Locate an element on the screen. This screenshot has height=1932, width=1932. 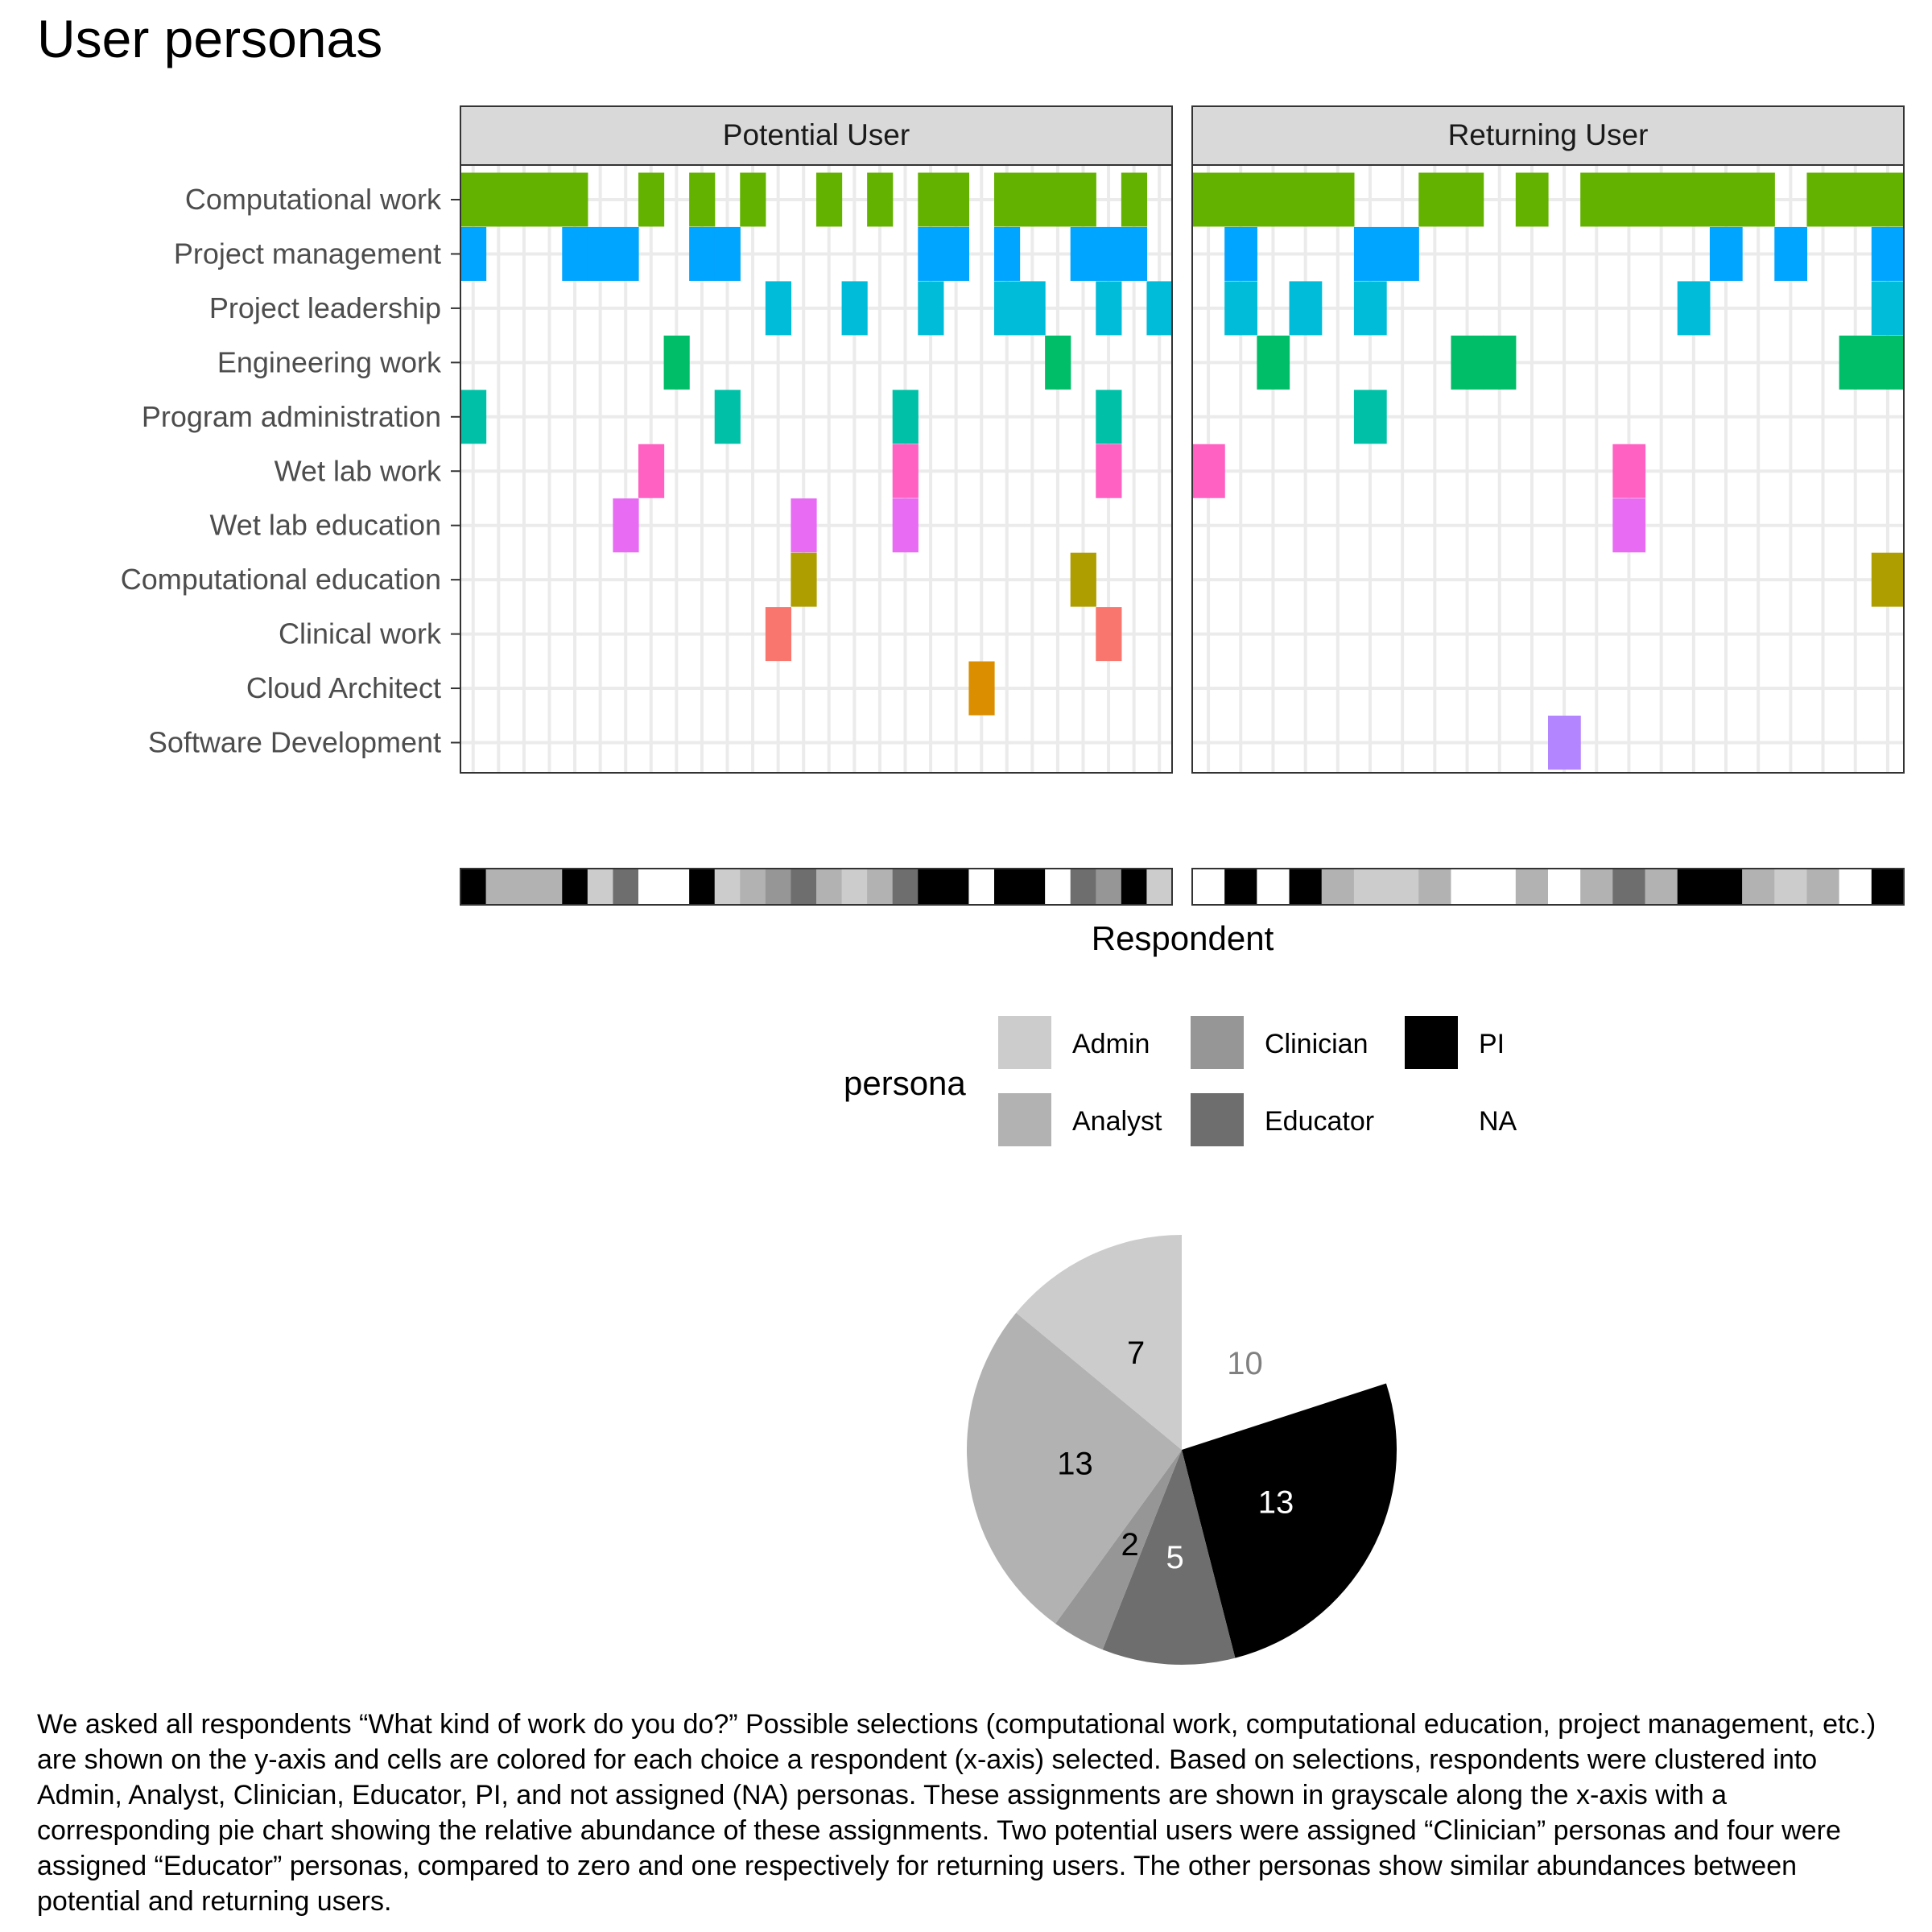
persona-cell-potential-user-7-educator is located at coordinates (626, 887).